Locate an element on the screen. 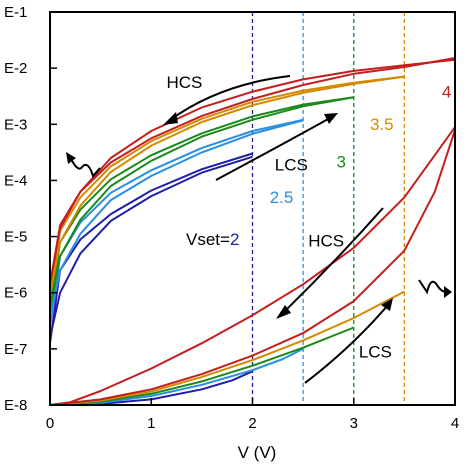 This screenshot has height=474, width=474. squiggle-left-arrow is located at coordinates (85, 167).